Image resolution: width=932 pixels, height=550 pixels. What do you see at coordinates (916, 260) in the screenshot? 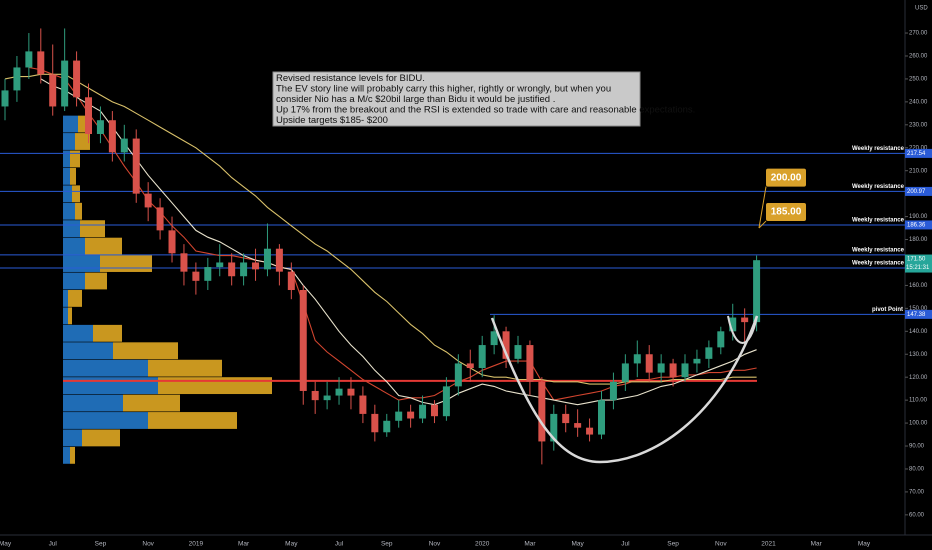
I see `last-price-label: 171.50` at bounding box center [916, 260].